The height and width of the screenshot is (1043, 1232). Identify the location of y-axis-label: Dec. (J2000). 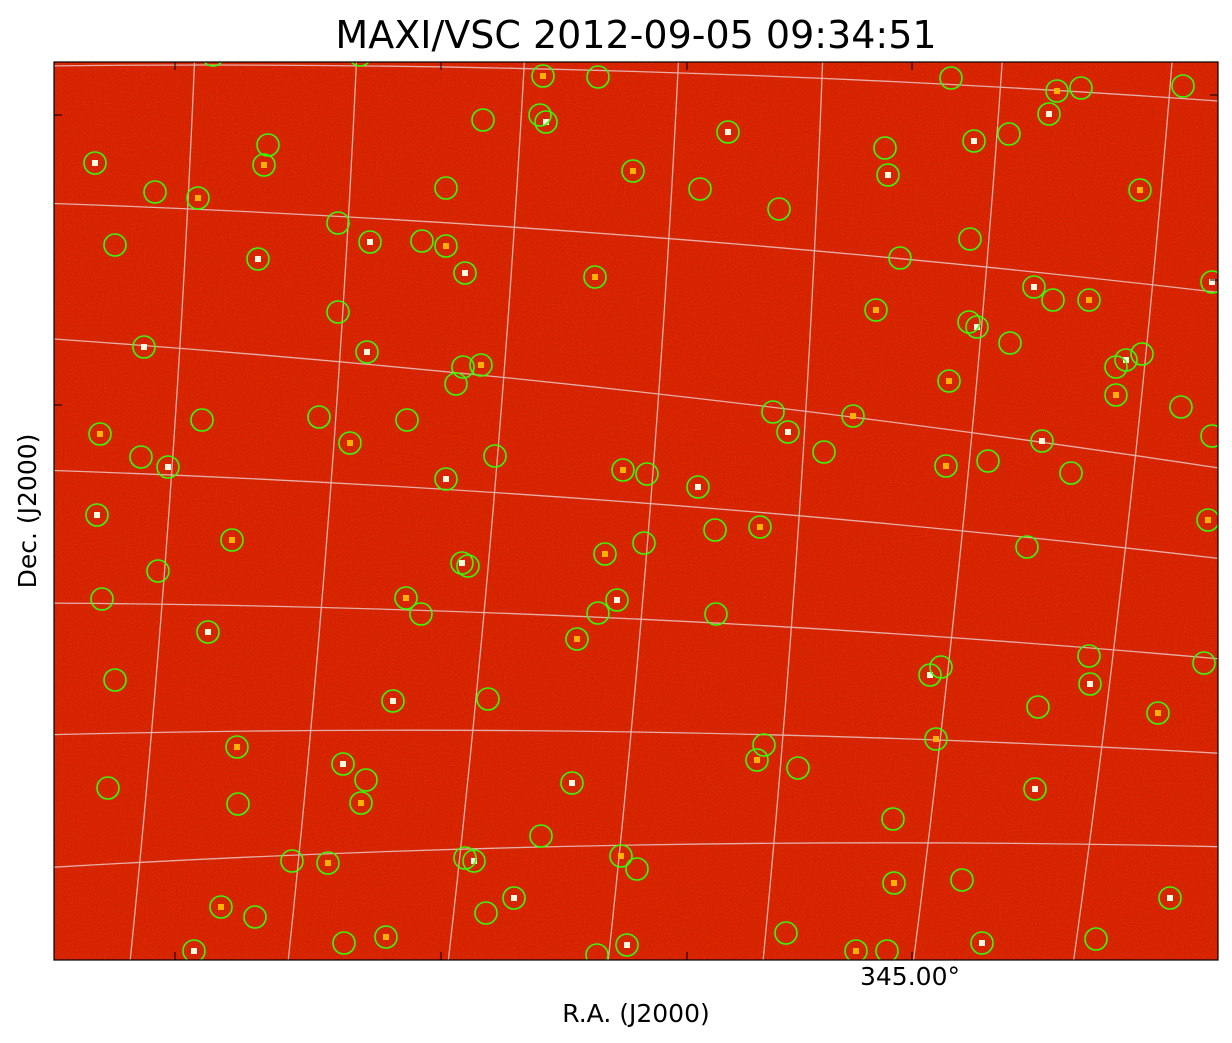
(27, 511).